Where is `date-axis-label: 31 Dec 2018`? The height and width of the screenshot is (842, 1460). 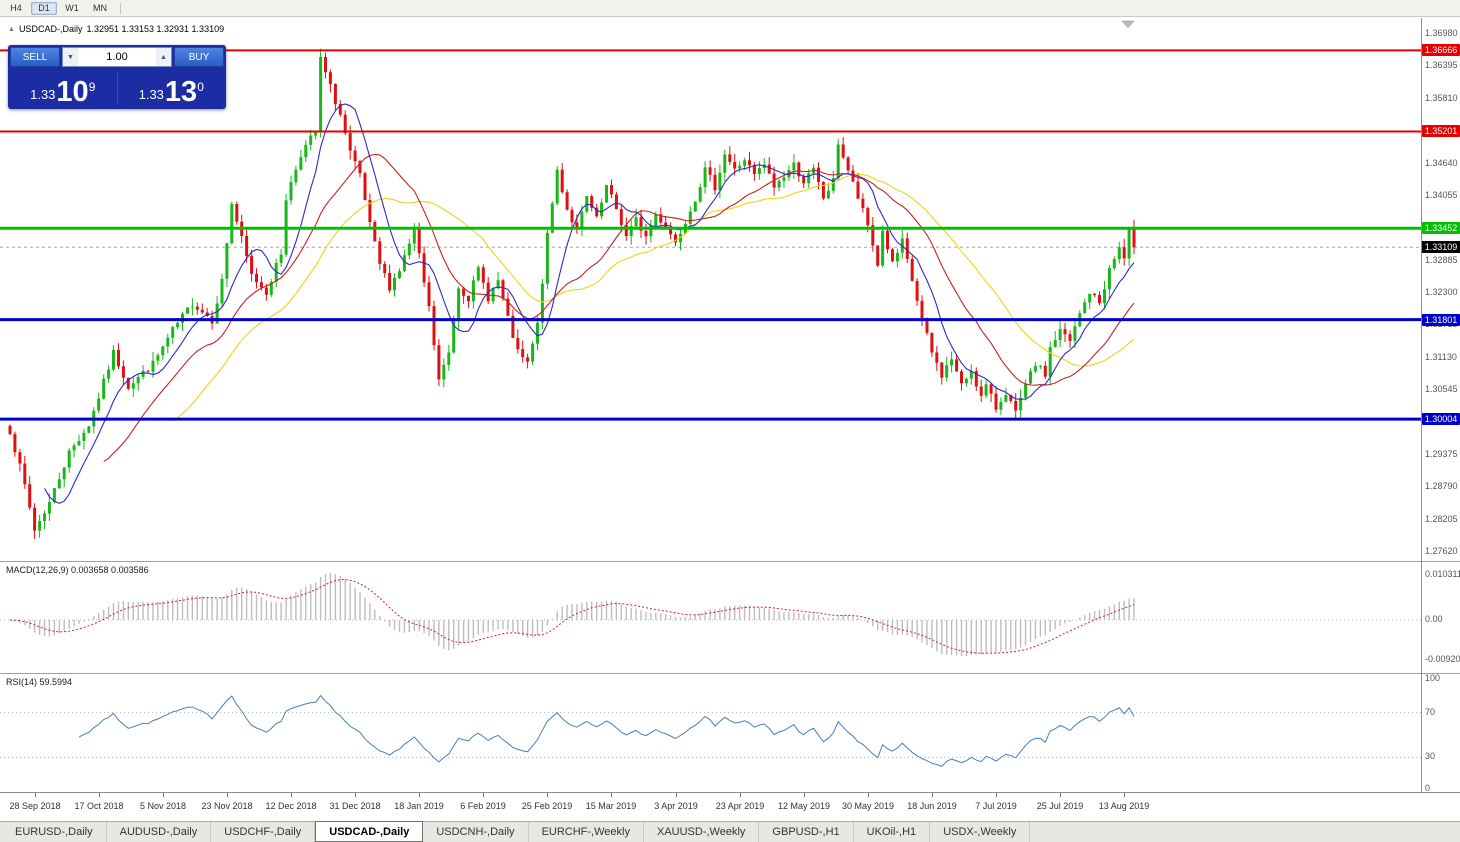 date-axis-label: 31 Dec 2018 is located at coordinates (355, 806).